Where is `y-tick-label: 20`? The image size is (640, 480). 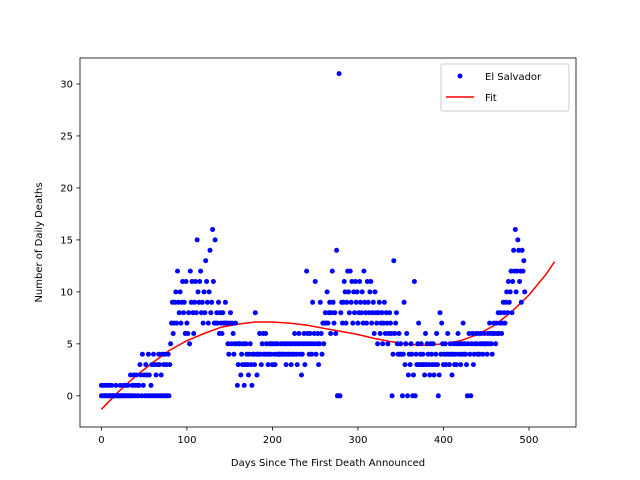
y-tick-label: 20 is located at coordinates (66, 188).